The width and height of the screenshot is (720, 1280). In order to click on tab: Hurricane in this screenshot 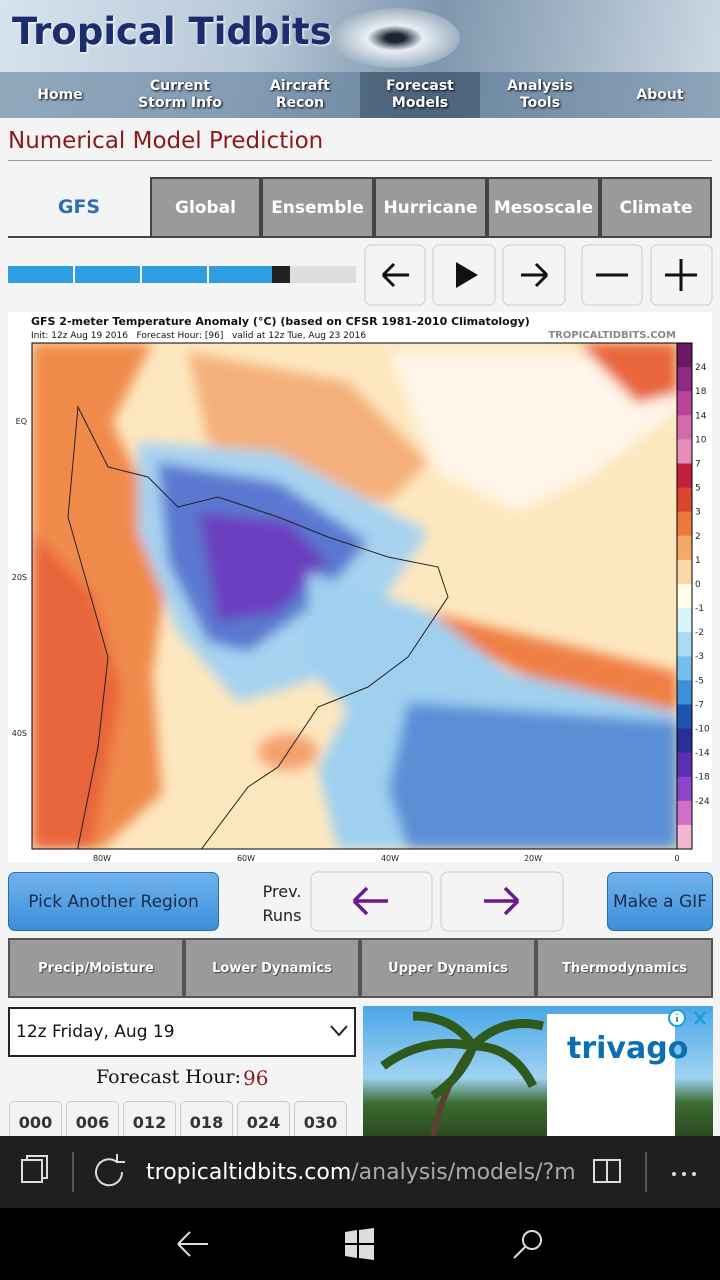, I will do `click(430, 207)`.